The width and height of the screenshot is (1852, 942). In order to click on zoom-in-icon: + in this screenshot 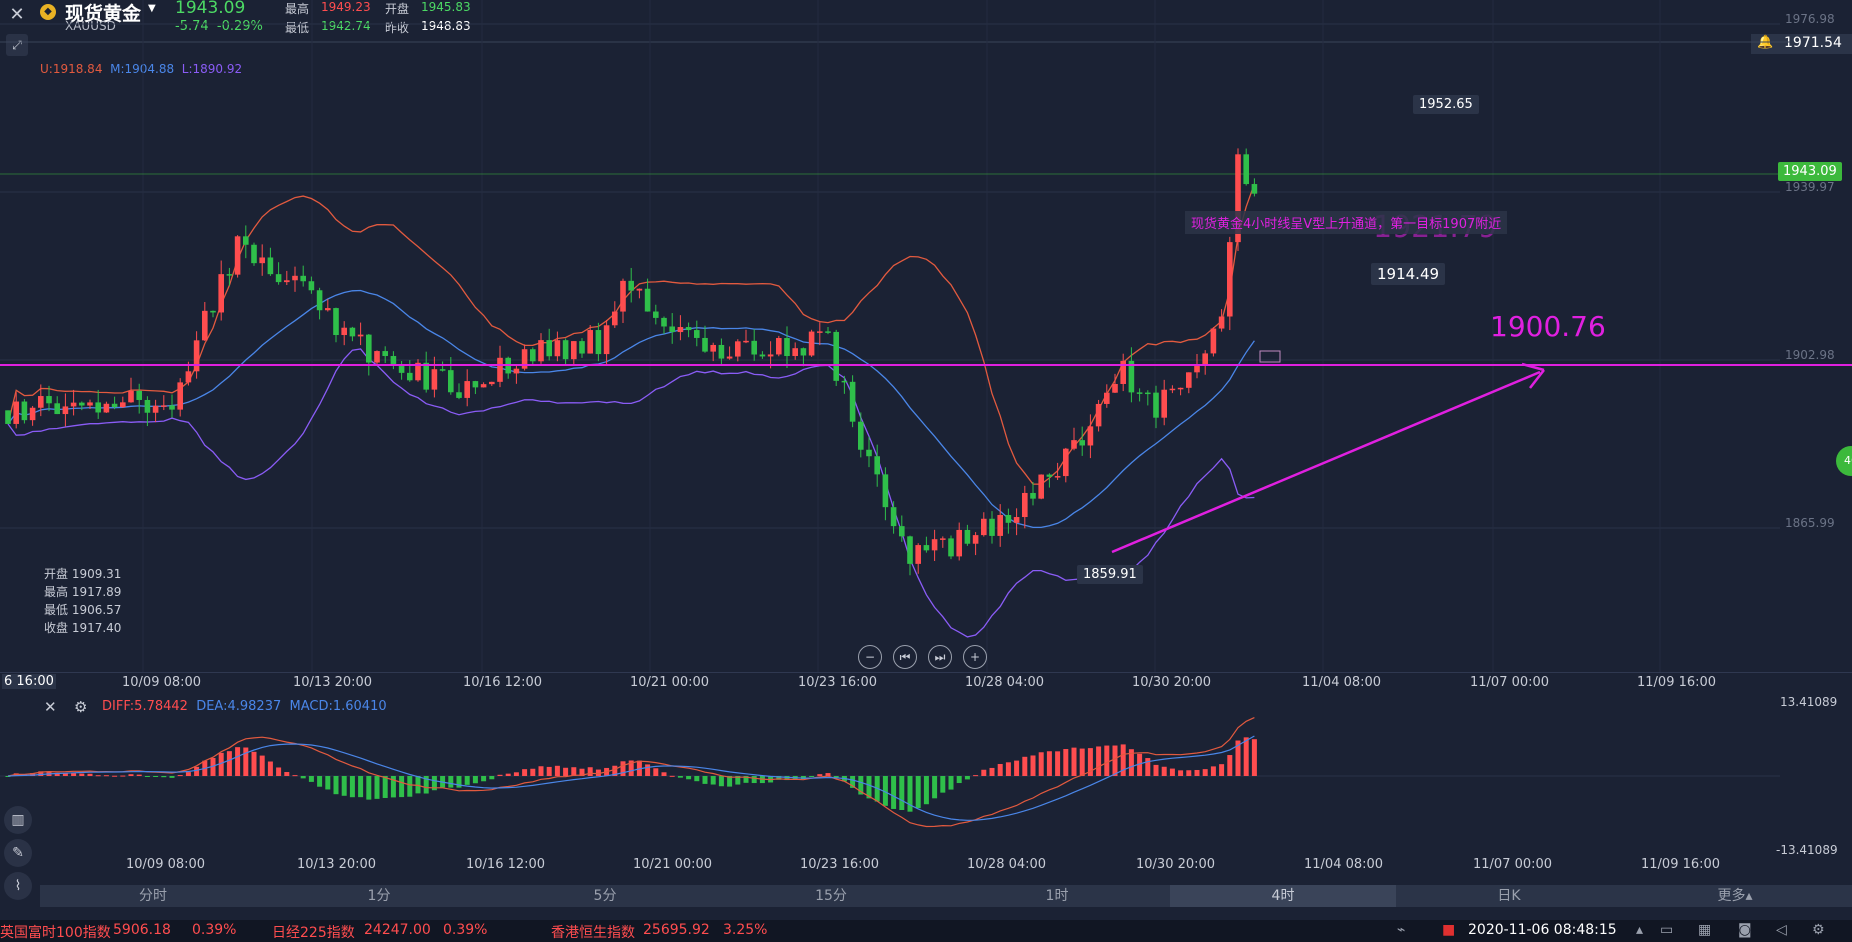, I will do `click(975, 657)`.